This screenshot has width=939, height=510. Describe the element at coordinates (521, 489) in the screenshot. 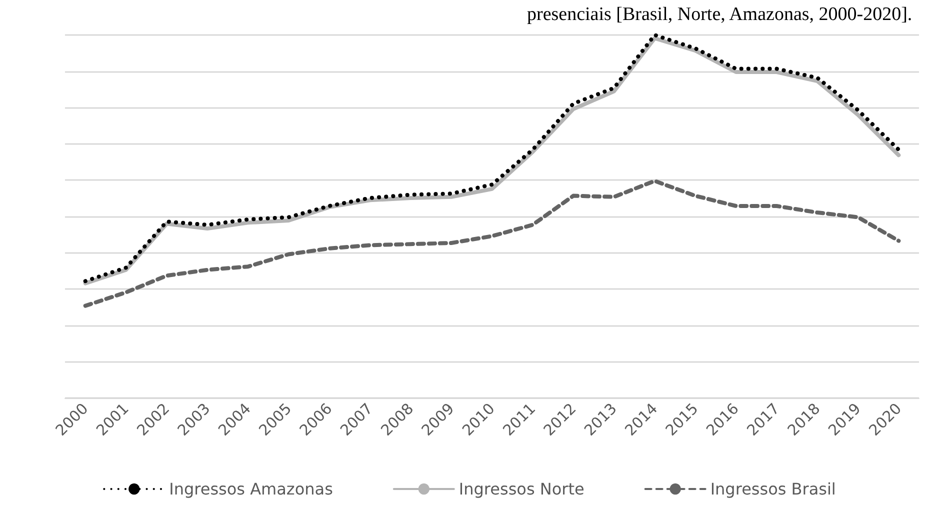

I see `legend-label: Ingressos Norte` at that location.